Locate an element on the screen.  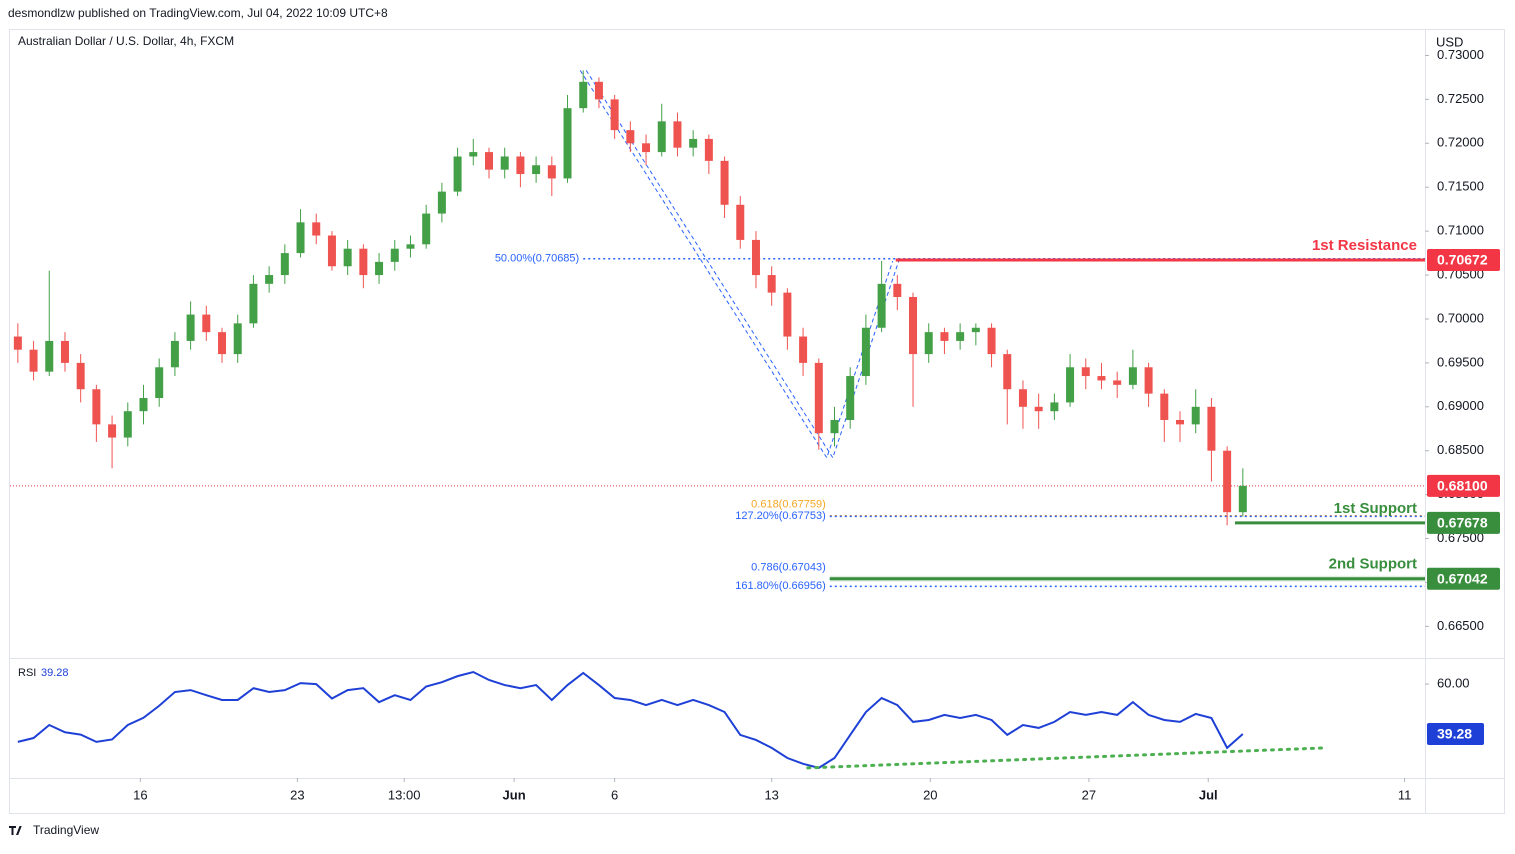
brand-logo: TradingView is located at coordinates (54, 830).